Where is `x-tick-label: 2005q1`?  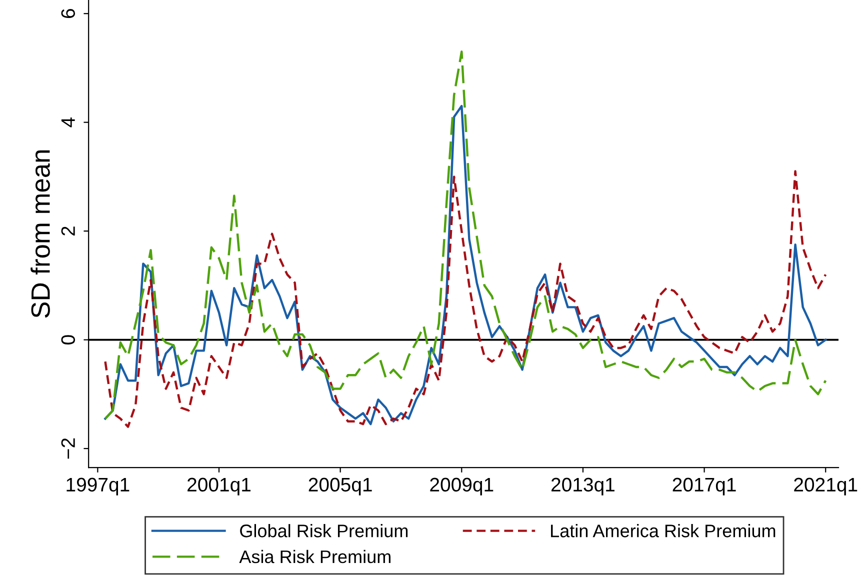 x-tick-label: 2005q1 is located at coordinates (340, 487).